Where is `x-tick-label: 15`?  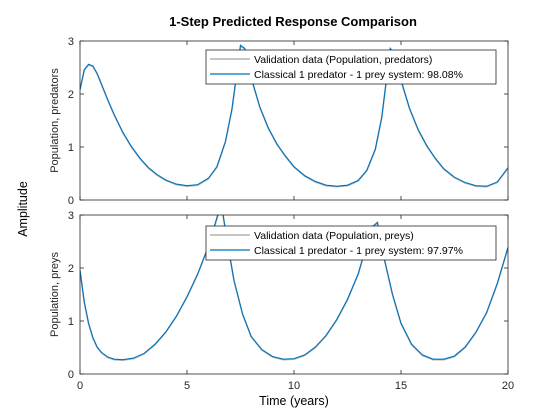
x-tick-label: 15 is located at coordinates (401, 386).